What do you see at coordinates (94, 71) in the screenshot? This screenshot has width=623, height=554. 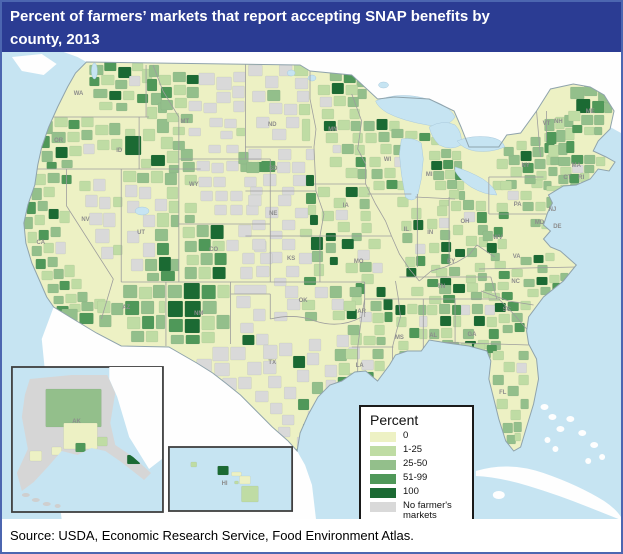 I see `puget-sound` at bounding box center [94, 71].